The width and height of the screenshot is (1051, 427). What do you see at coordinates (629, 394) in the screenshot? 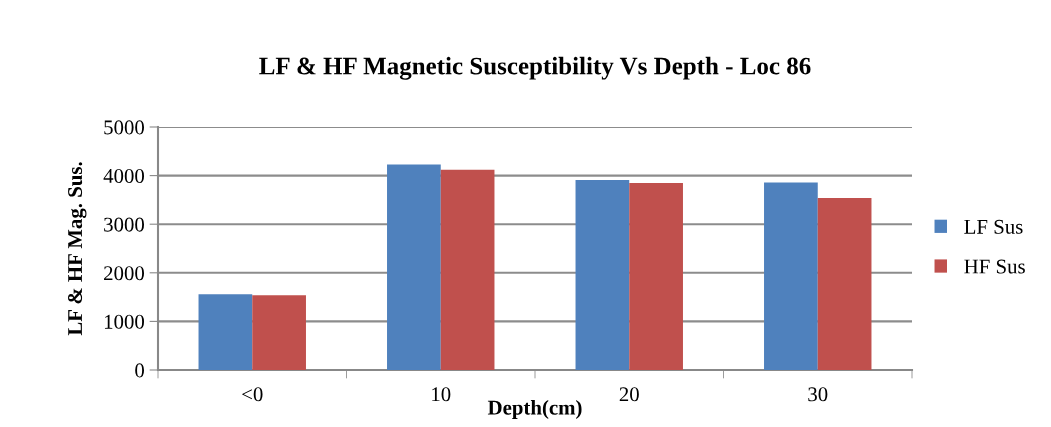
I see `x-tick-label: 20` at bounding box center [629, 394].